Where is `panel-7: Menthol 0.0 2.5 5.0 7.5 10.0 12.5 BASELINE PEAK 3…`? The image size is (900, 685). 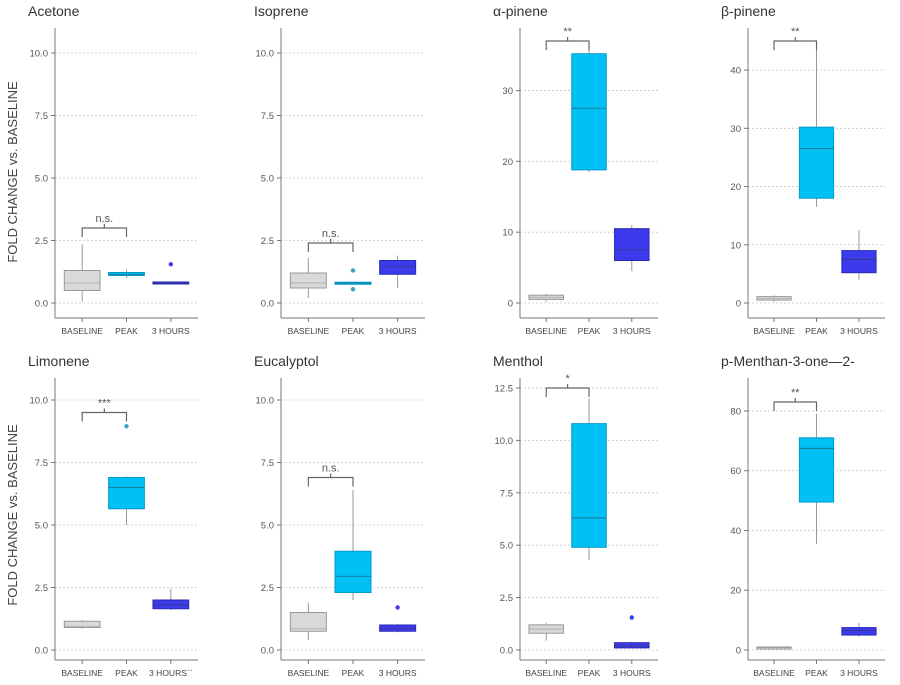 panel-7: Menthol 0.0 2.5 5.0 7.5 10.0 12.5 BASELINE PEAK 3… is located at coordinates (575, 515).